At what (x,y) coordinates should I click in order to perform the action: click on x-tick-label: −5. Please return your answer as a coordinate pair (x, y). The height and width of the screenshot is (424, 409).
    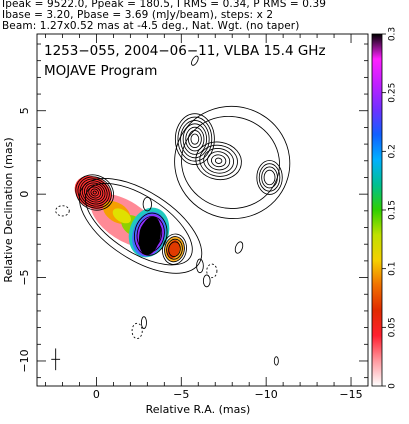
    Looking at the image, I should click on (181, 394).